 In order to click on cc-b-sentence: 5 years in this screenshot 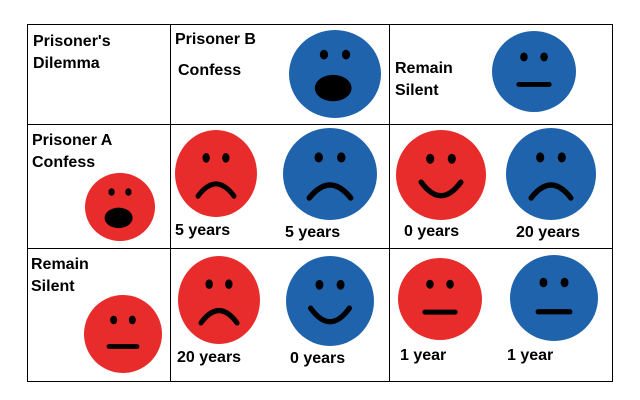, I will do `click(313, 232)`.